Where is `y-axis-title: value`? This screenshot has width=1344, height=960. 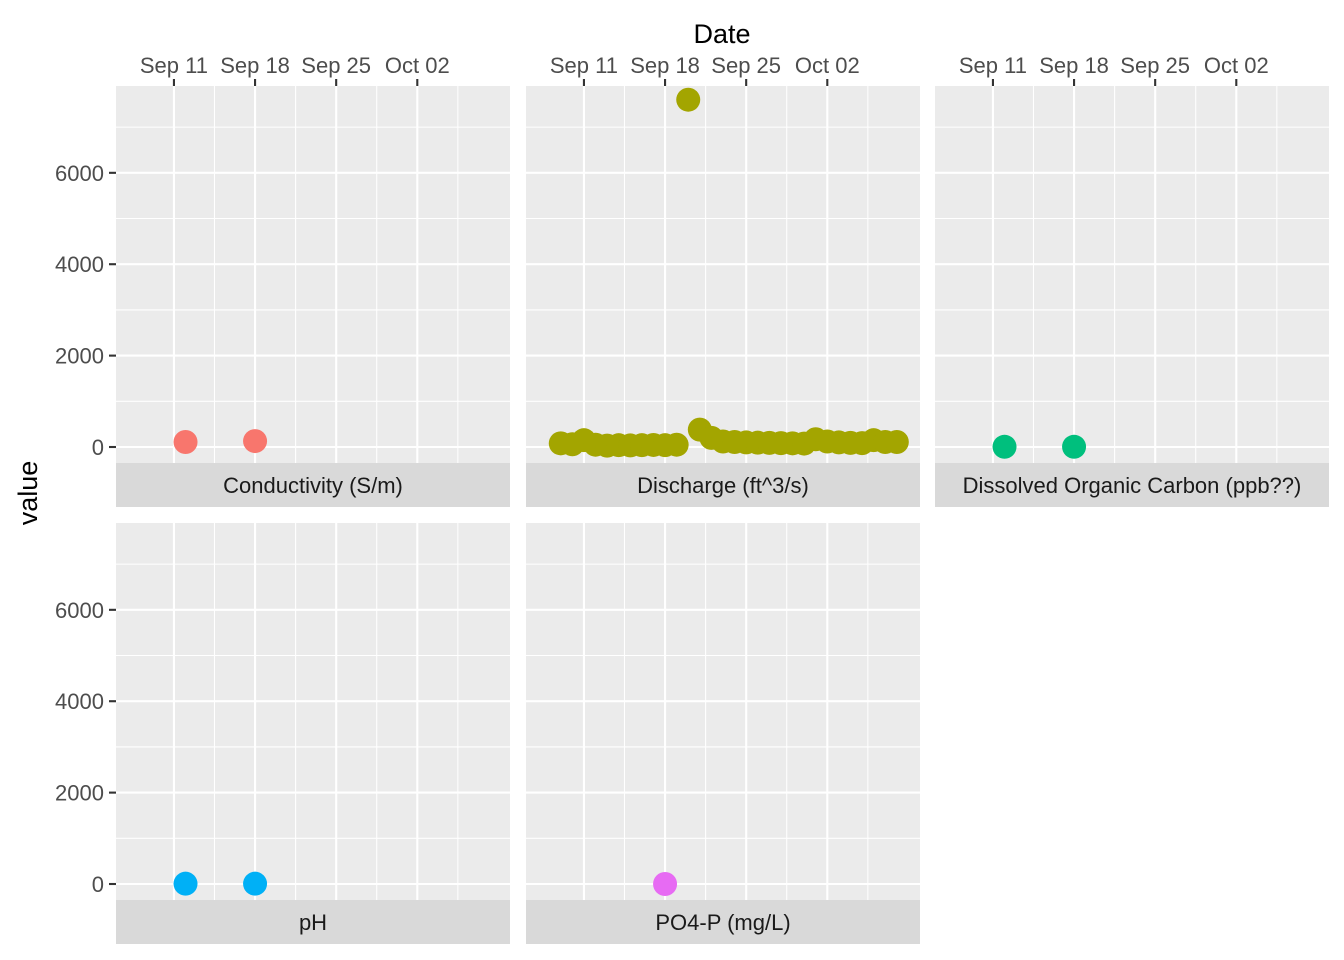 y-axis-title: value is located at coordinates (28, 493).